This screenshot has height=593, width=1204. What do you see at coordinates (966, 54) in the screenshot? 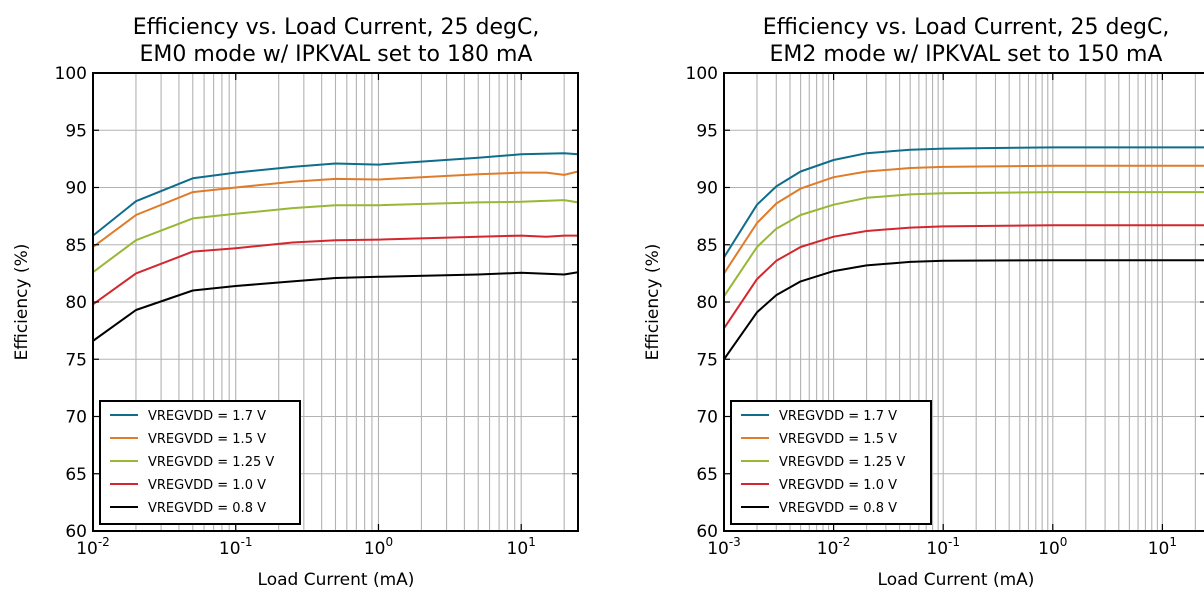
I see `chart-title-line-2: EM2 mode w/ IPKVAL set to 150 mA` at bounding box center [966, 54].